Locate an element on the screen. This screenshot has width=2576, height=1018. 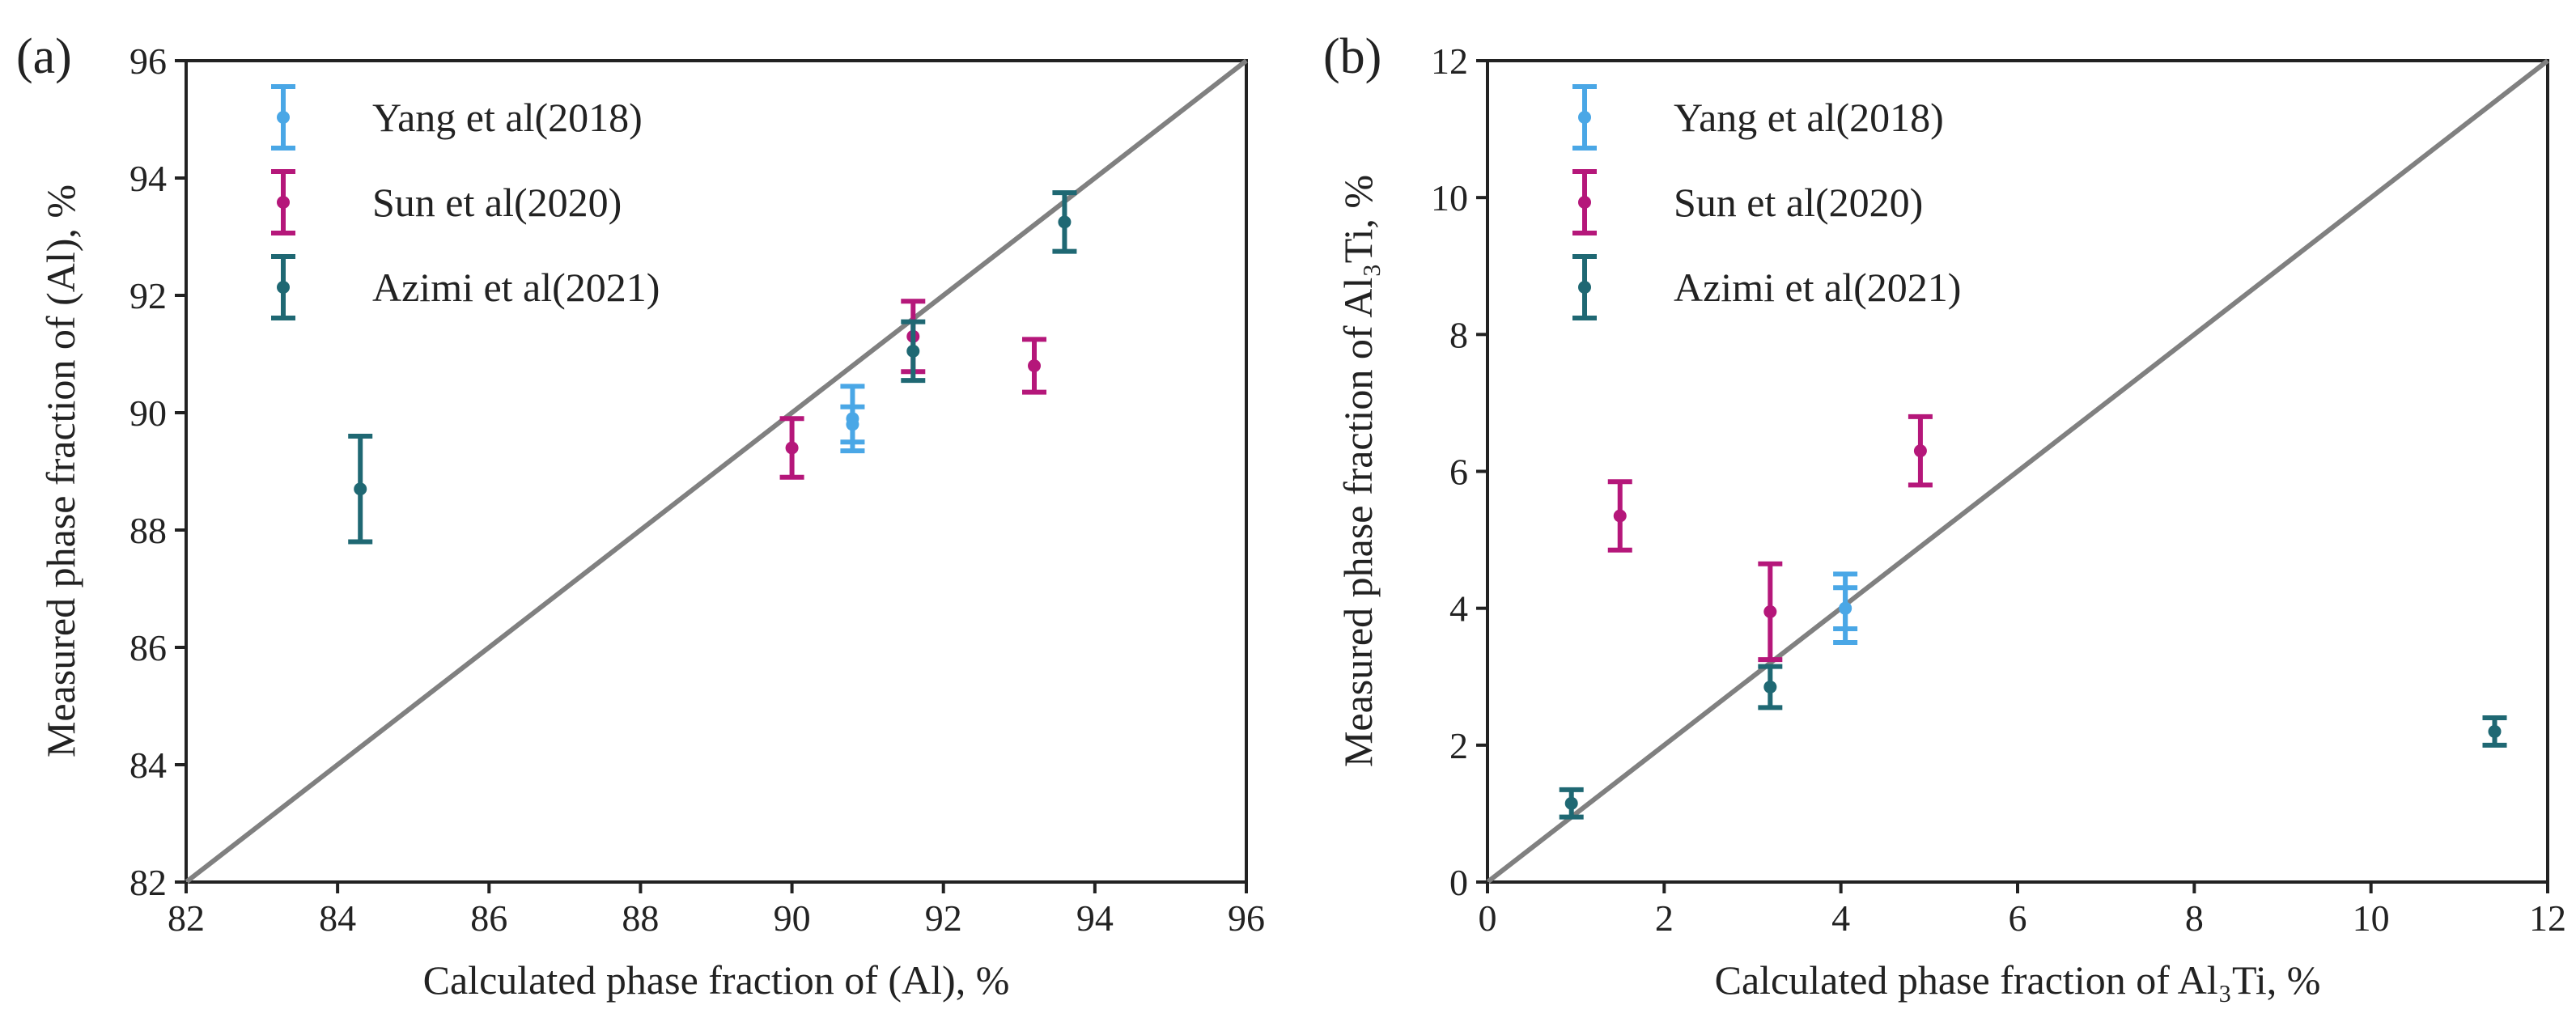
panel-a-legend-marker-sun is located at coordinates (283, 202).